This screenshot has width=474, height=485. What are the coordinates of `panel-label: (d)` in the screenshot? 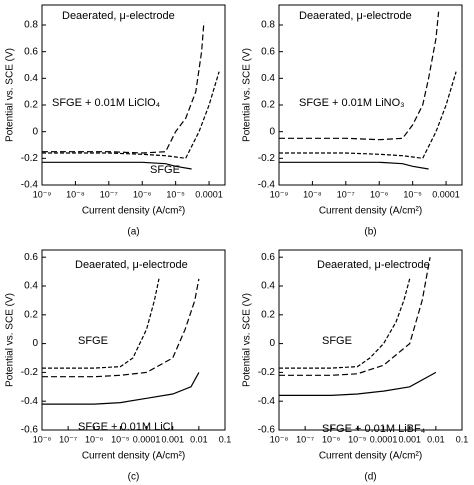 It's located at (370, 477).